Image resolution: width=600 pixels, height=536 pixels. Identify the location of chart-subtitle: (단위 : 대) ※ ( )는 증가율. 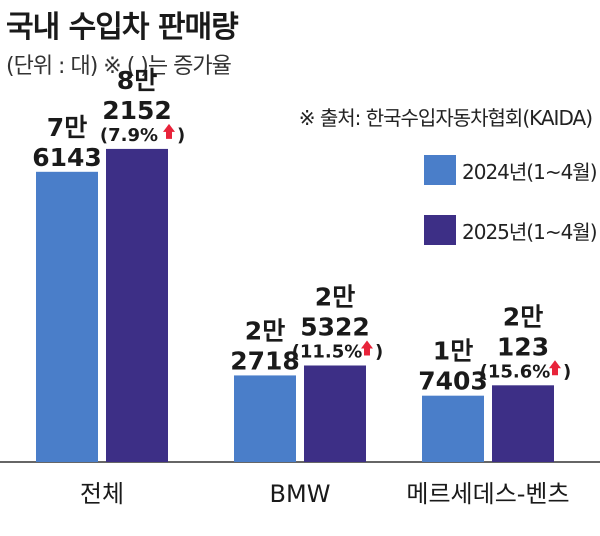
(119, 66).